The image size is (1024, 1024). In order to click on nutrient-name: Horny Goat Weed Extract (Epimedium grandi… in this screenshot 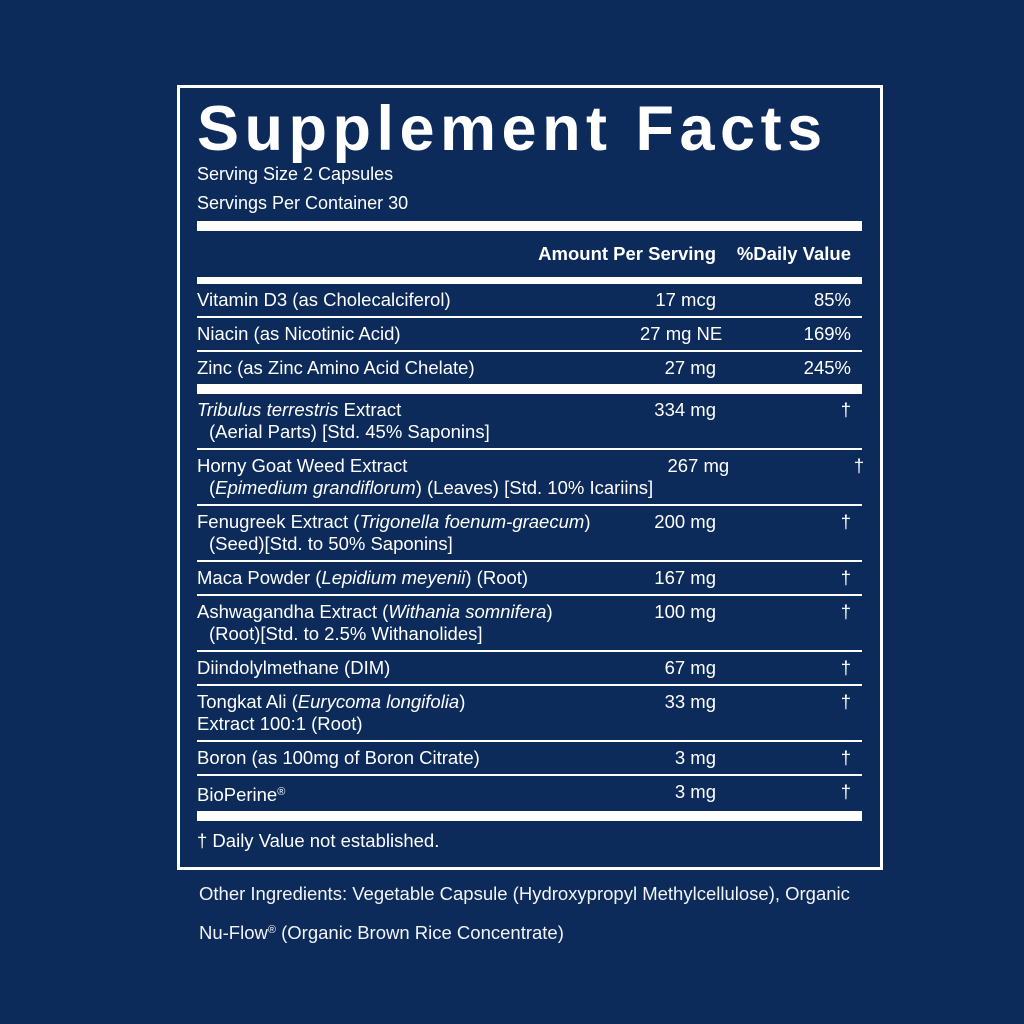, I will do `click(425, 477)`.